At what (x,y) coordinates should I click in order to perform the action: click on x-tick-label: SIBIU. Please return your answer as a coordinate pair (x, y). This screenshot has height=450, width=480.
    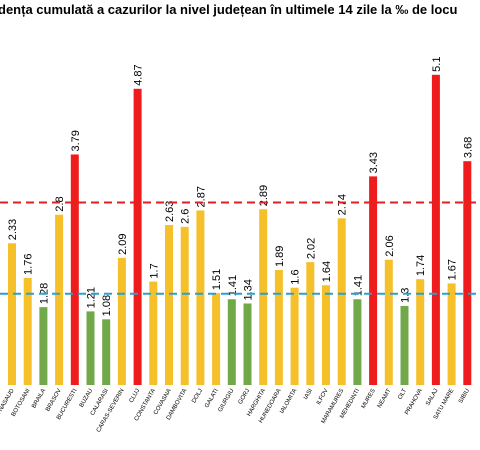
    Looking at the image, I should click on (464, 396).